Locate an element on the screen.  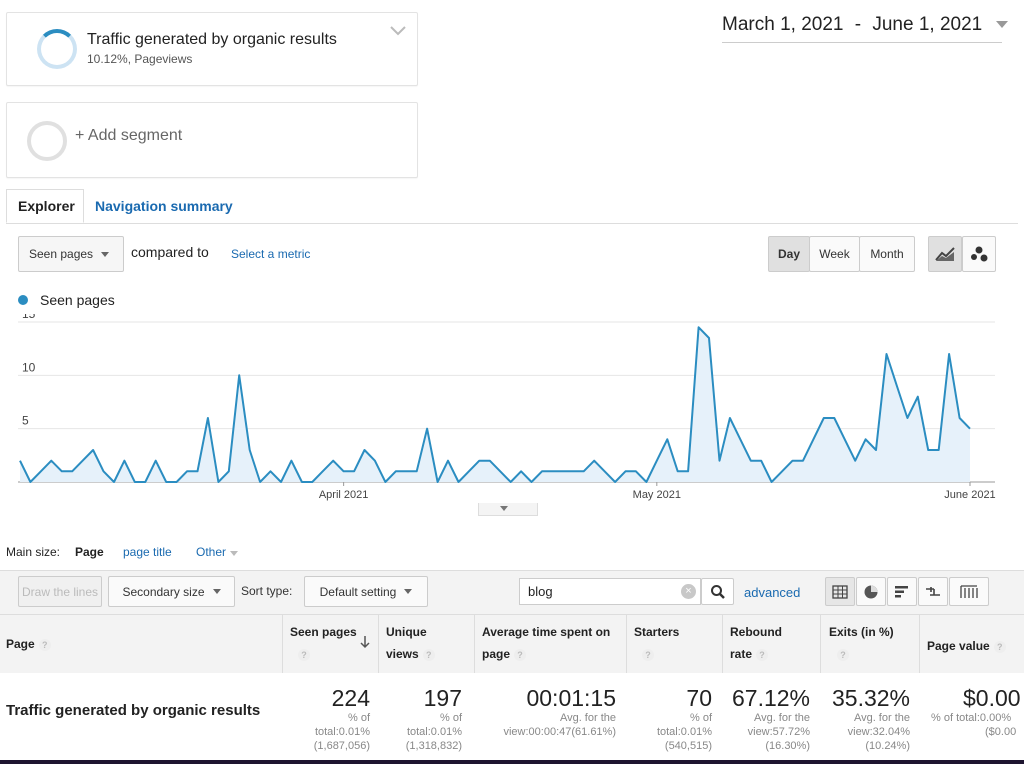
clear-search-icon: × is located at coordinates (688, 591).